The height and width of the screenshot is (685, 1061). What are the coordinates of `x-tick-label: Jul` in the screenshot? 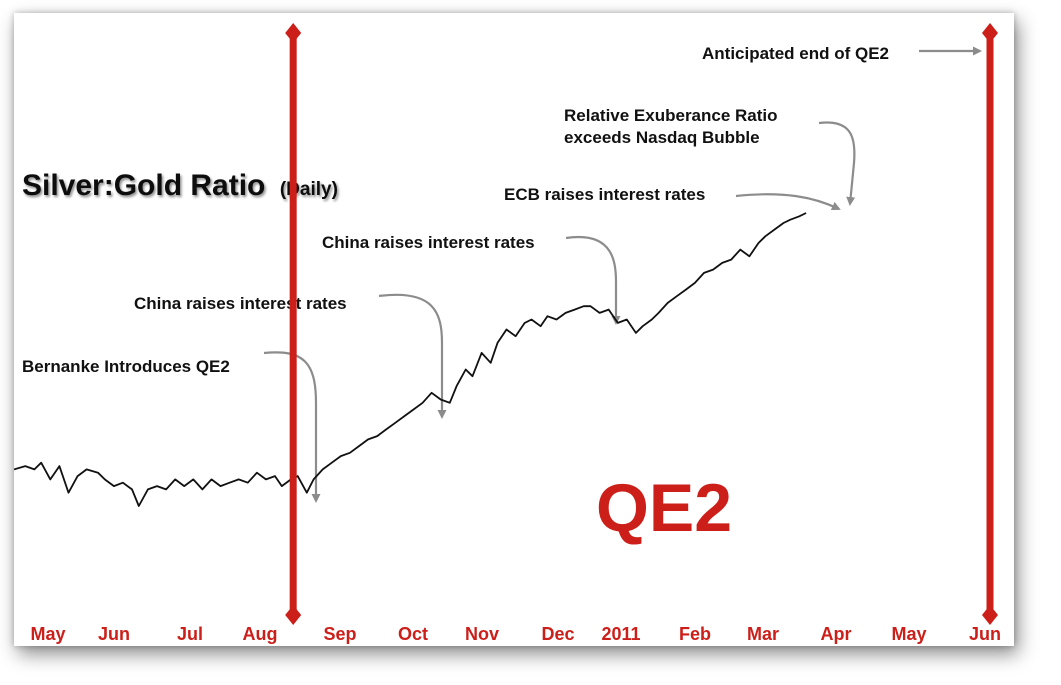 It's located at (190, 634).